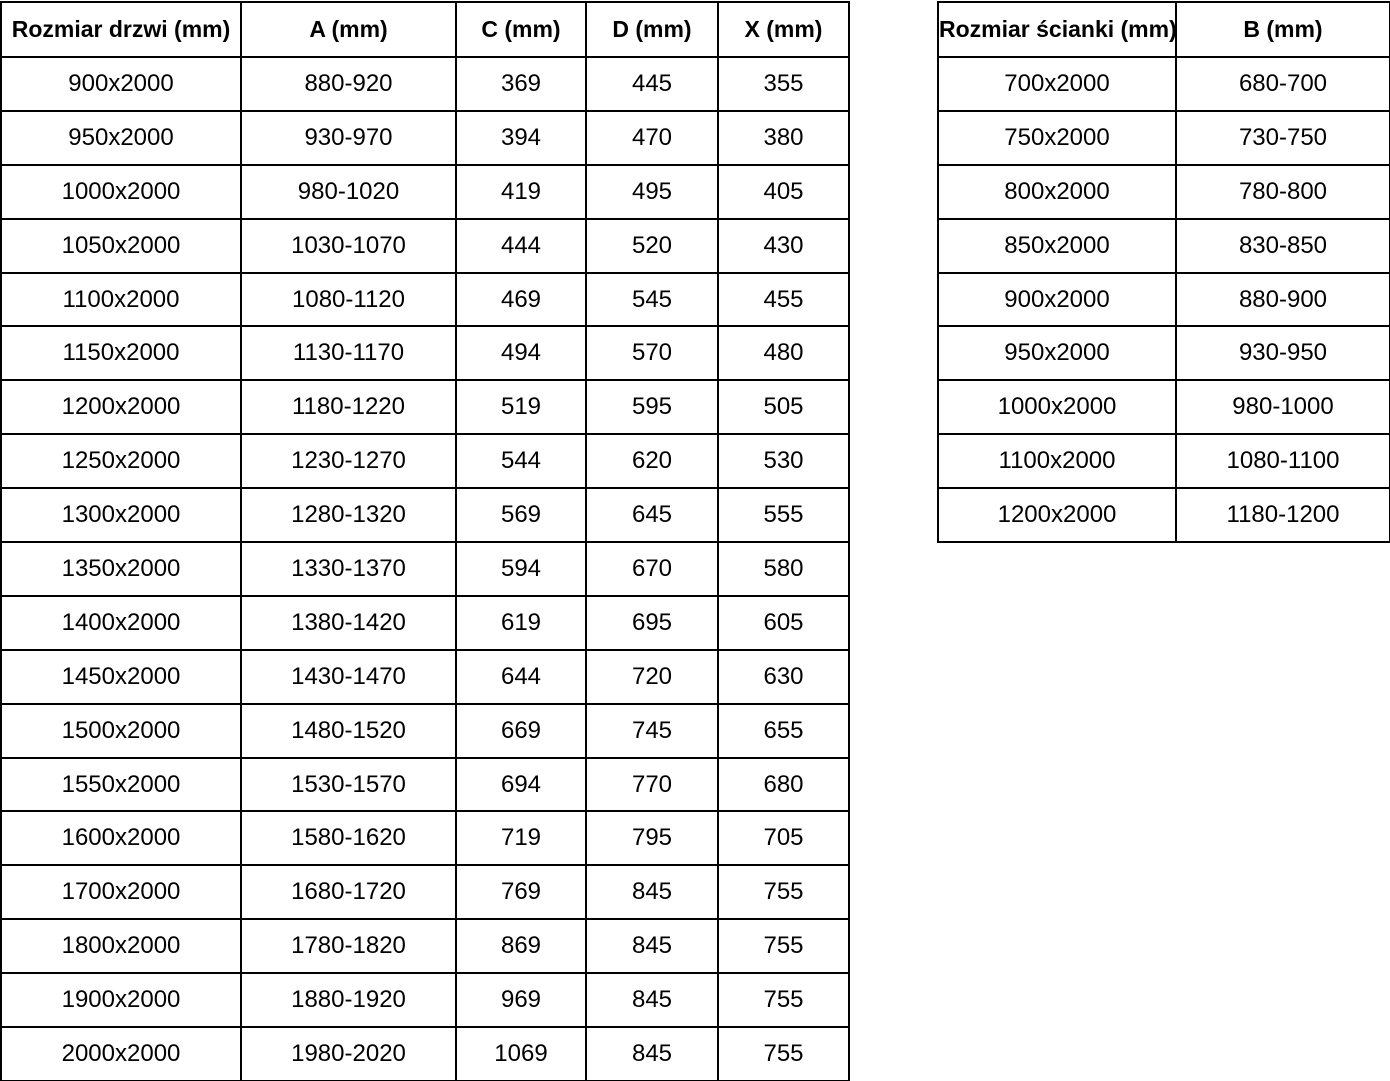  What do you see at coordinates (521, 84) in the screenshot?
I see `table-cell: 369` at bounding box center [521, 84].